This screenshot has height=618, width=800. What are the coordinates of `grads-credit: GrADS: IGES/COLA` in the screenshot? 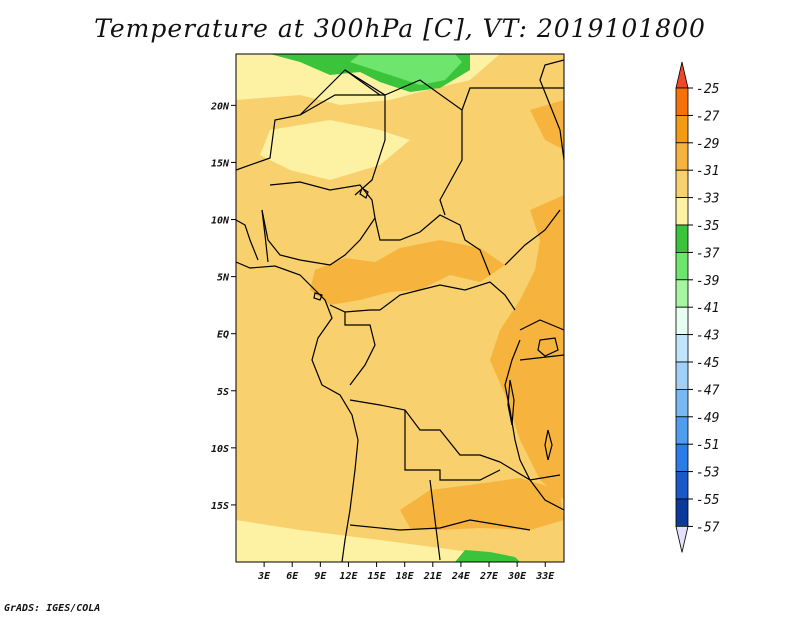 It's located at (52, 608).